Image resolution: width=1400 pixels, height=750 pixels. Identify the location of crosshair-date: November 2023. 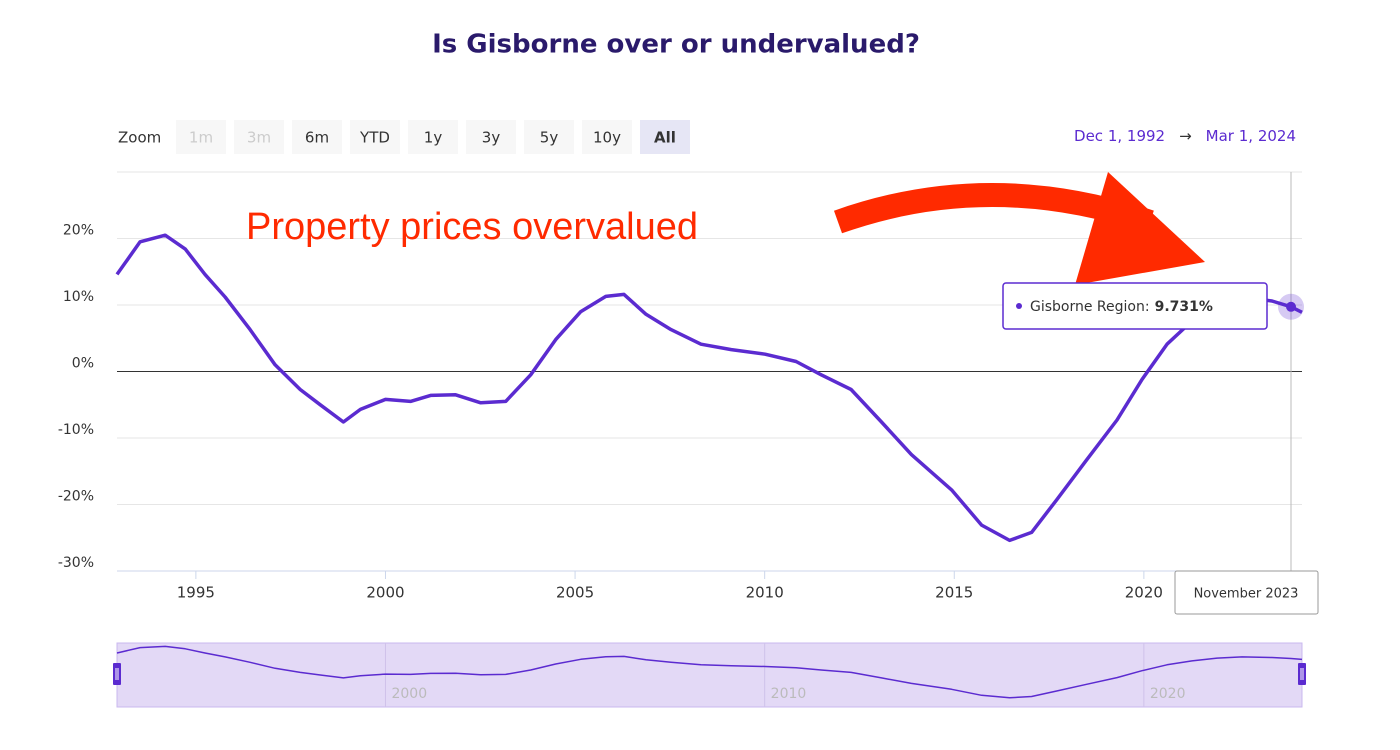
(1246, 594).